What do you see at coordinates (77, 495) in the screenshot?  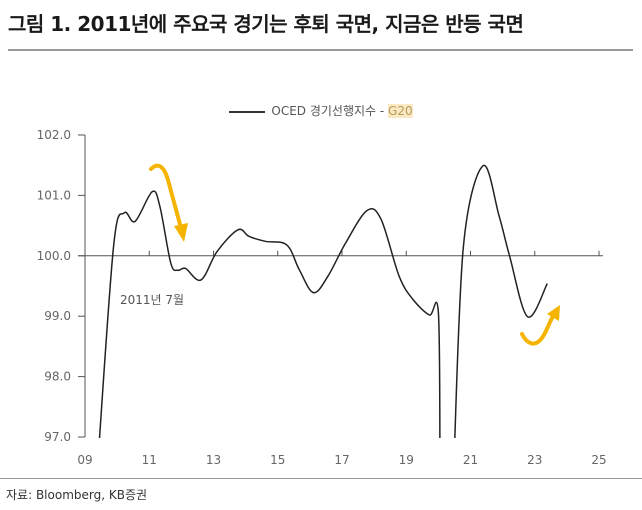 I see `source-note: 자료: Bloomberg, KB증권` at bounding box center [77, 495].